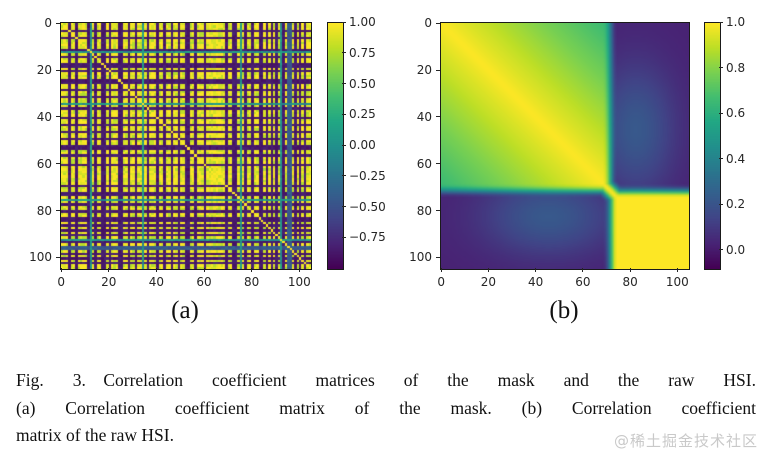 This screenshot has height=464, width=772. I want to click on caption-line-3: matrix of the raw HSI., so click(95, 435).